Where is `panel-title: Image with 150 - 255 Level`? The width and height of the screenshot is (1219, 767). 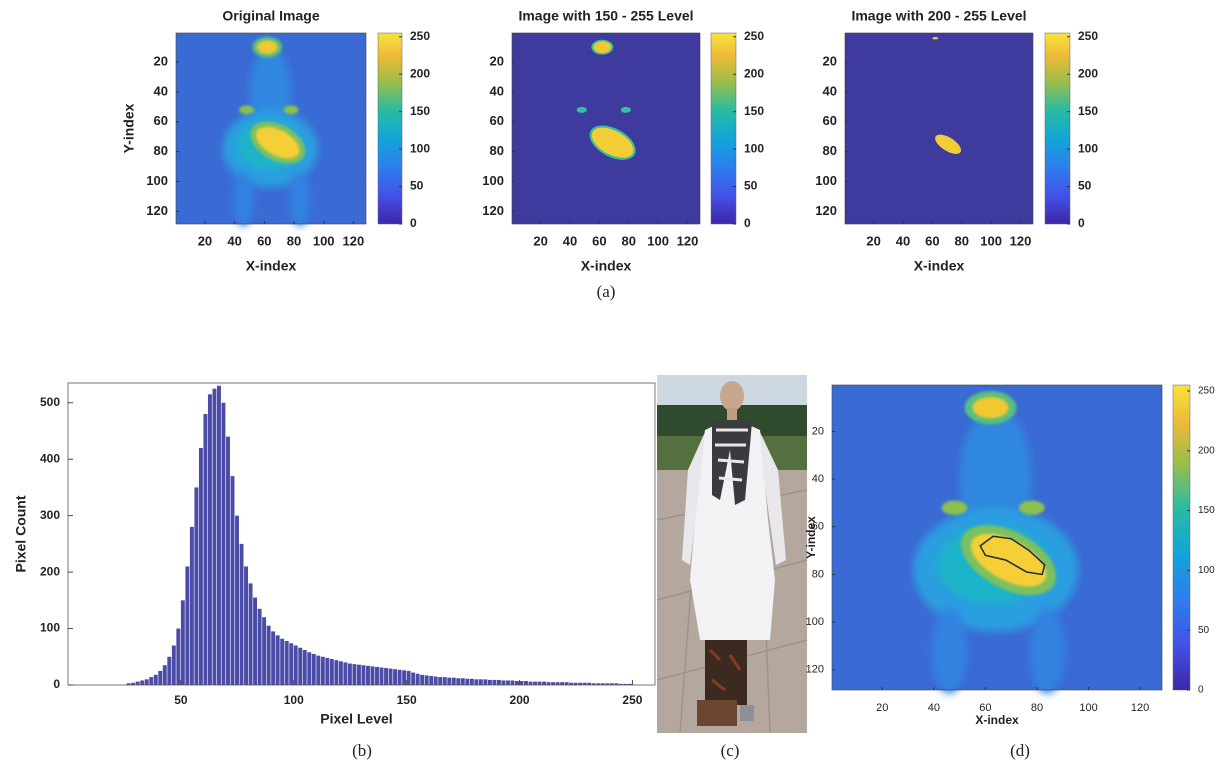
panel-title: Image with 150 - 255 Level is located at coordinates (605, 16).